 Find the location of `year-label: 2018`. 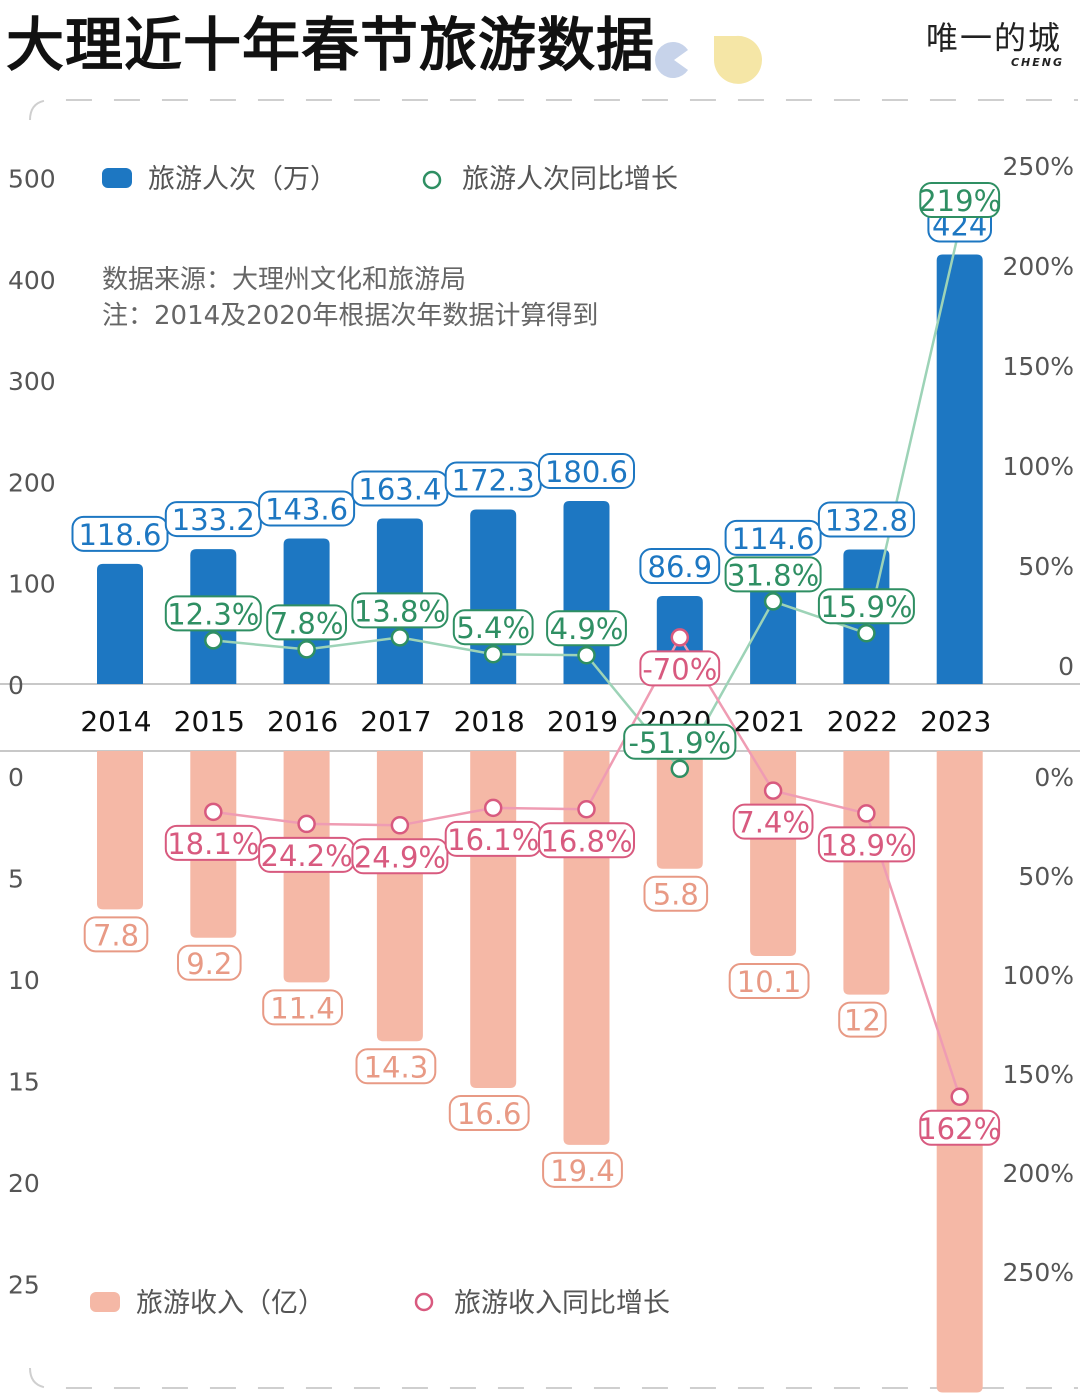

year-label: 2018 is located at coordinates (489, 721).